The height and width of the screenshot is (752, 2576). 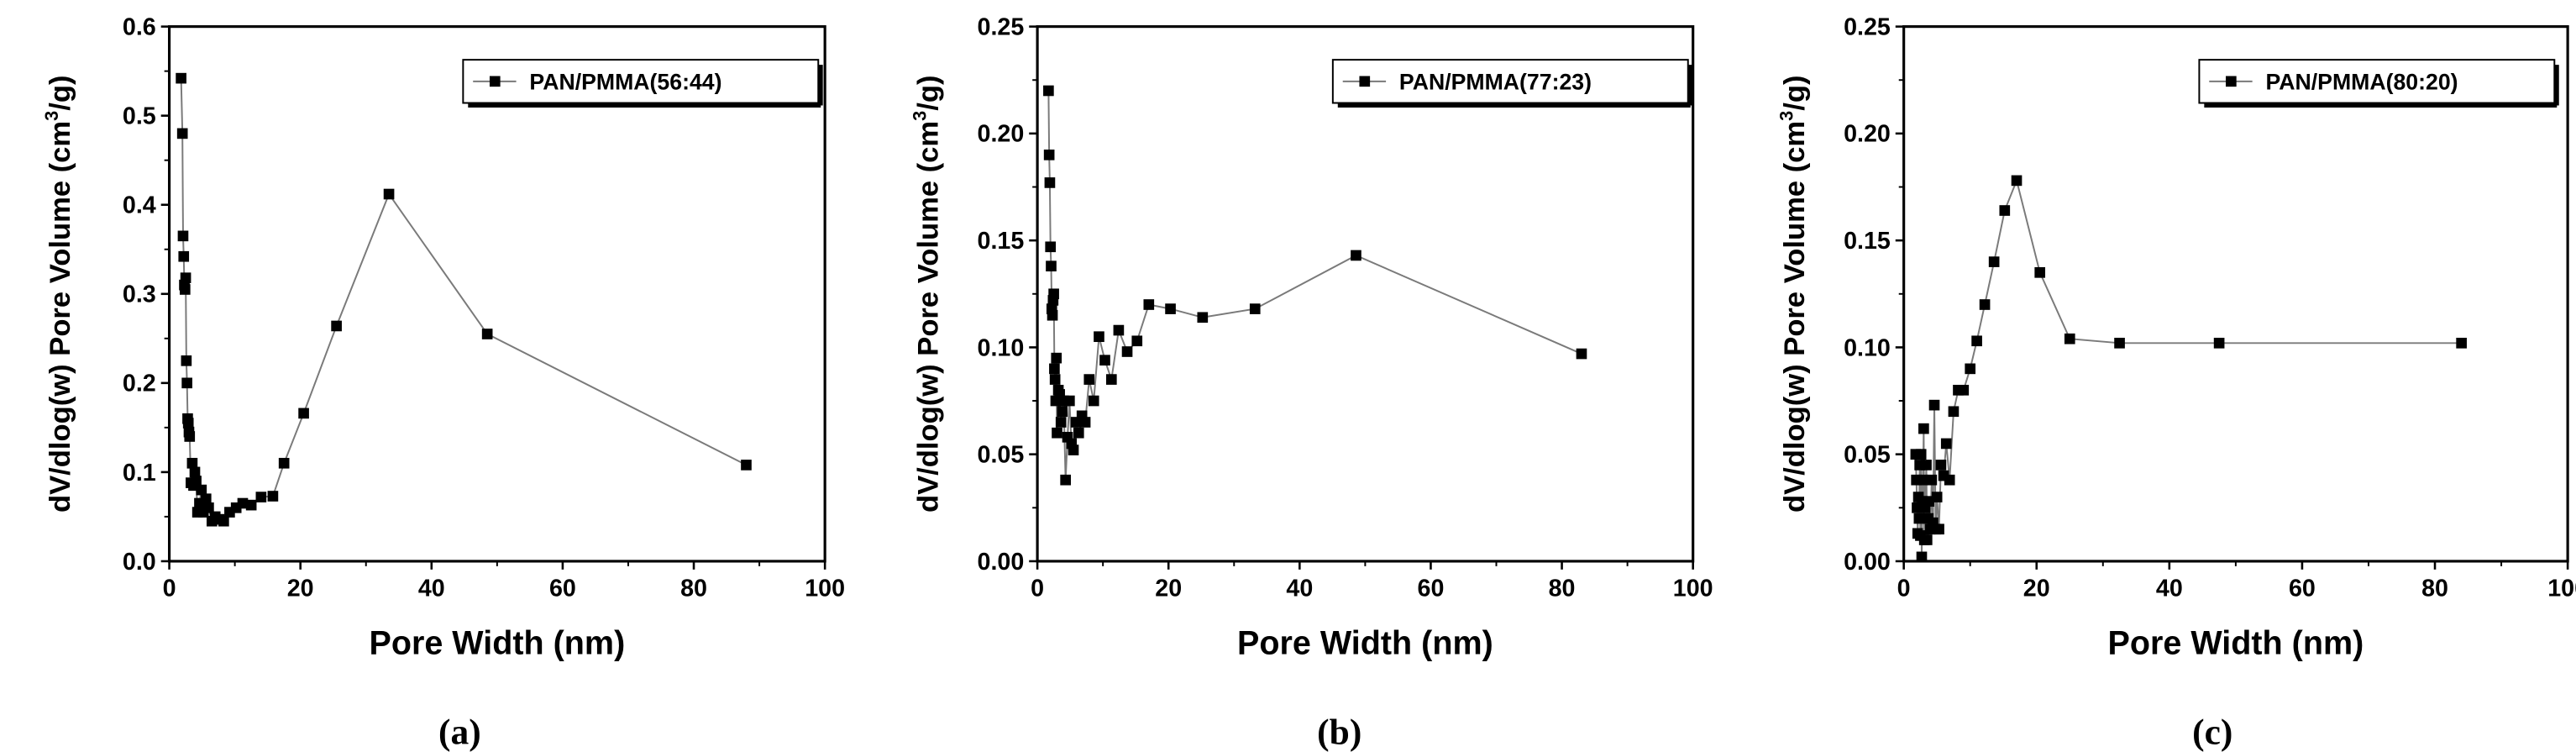 I want to click on legend-label: PAN/PMMA(56:44), so click(x=625, y=82).